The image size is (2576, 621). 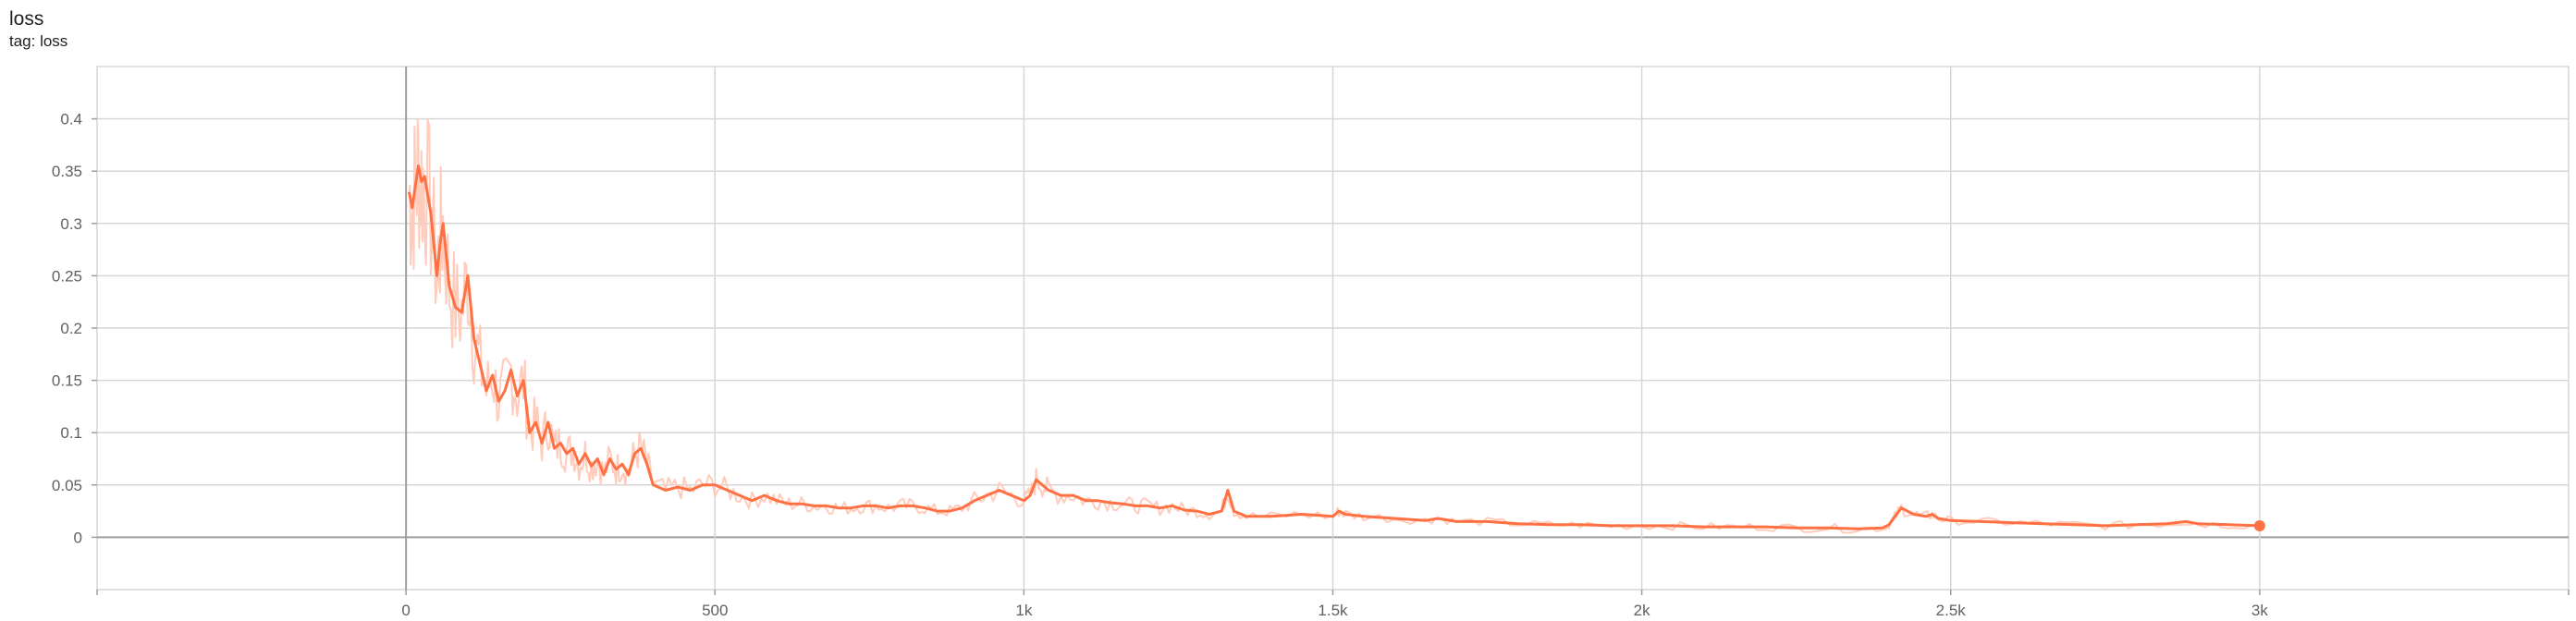 What do you see at coordinates (405, 610) in the screenshot?
I see `x-tick-label: 0` at bounding box center [405, 610].